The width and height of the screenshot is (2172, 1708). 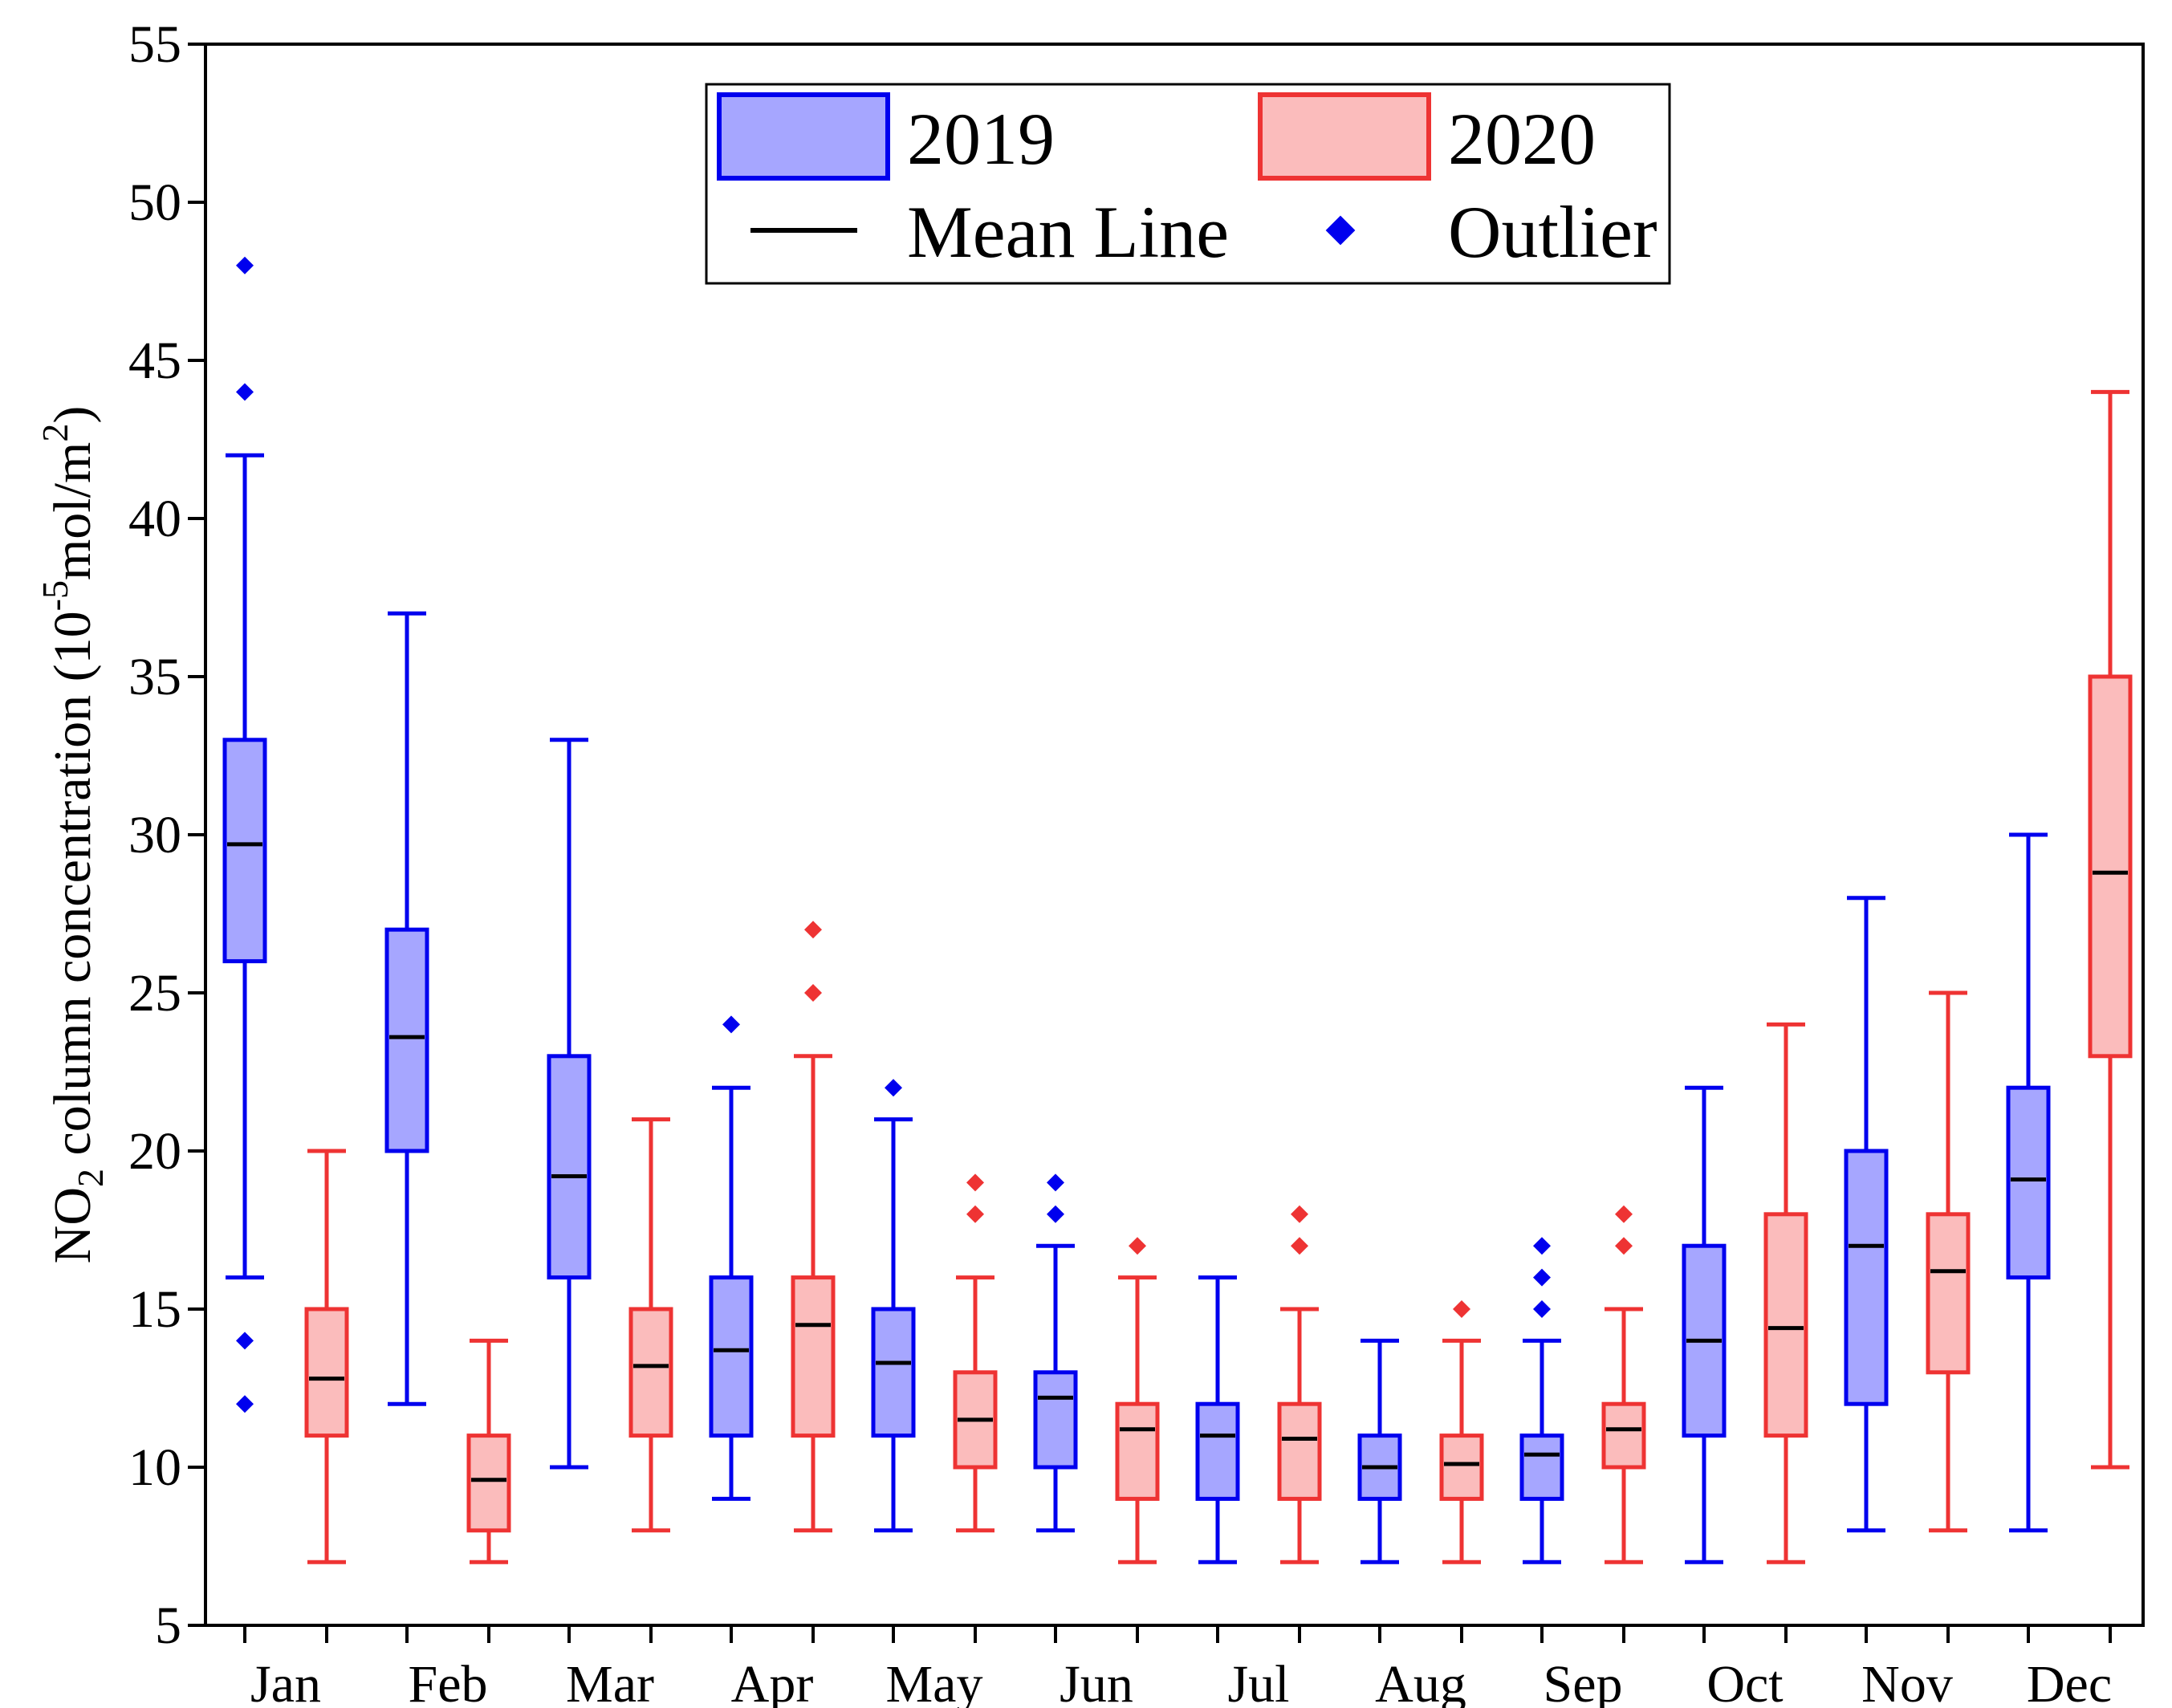 What do you see at coordinates (1177, 1667) in the screenshot?
I see `x-axis: Jan Feb Mar Apr May Jun Jul Aug Sep Oct Nov Dec` at bounding box center [1177, 1667].